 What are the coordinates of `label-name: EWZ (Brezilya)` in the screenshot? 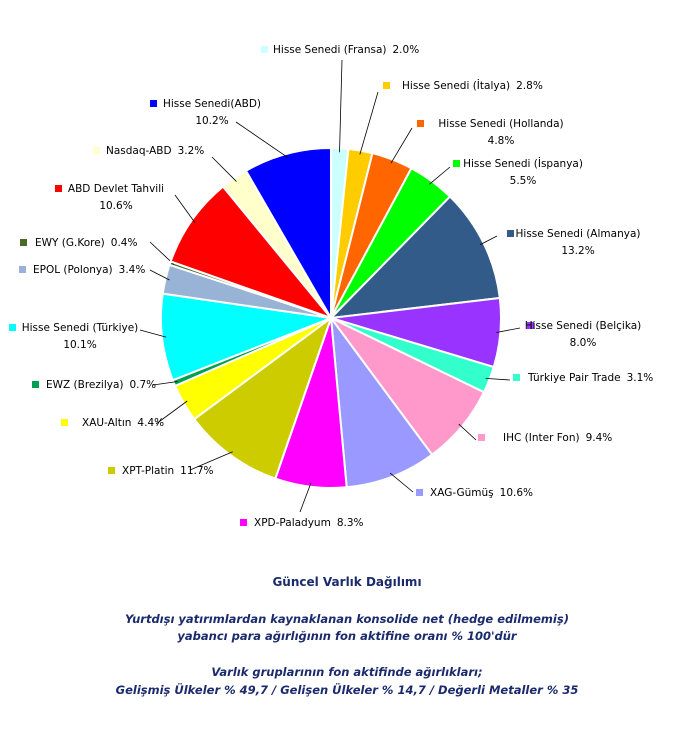 It's located at (84, 385).